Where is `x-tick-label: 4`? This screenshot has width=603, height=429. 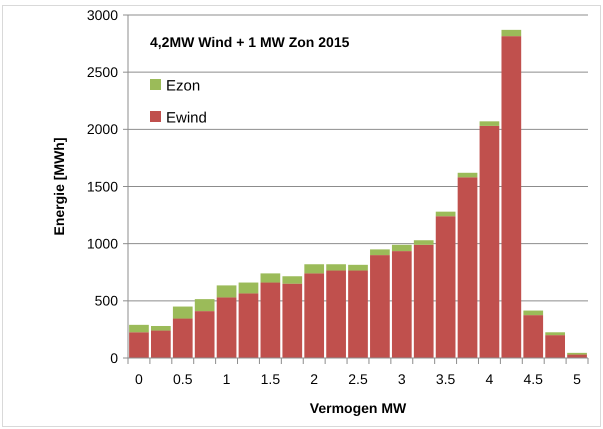
x-tick-label: 4 is located at coordinates (490, 379).